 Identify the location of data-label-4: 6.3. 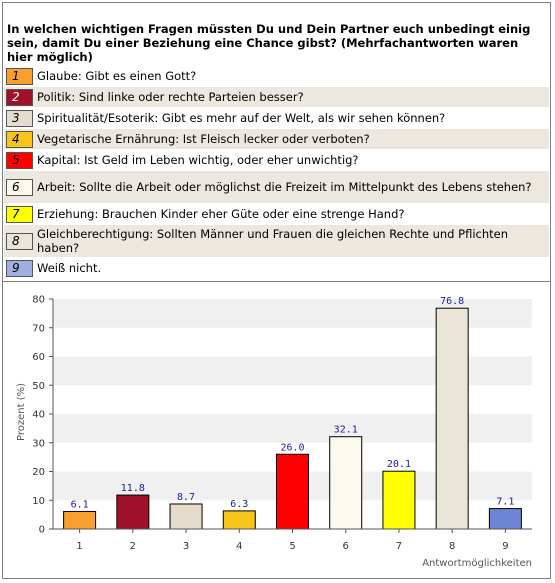
(239, 504).